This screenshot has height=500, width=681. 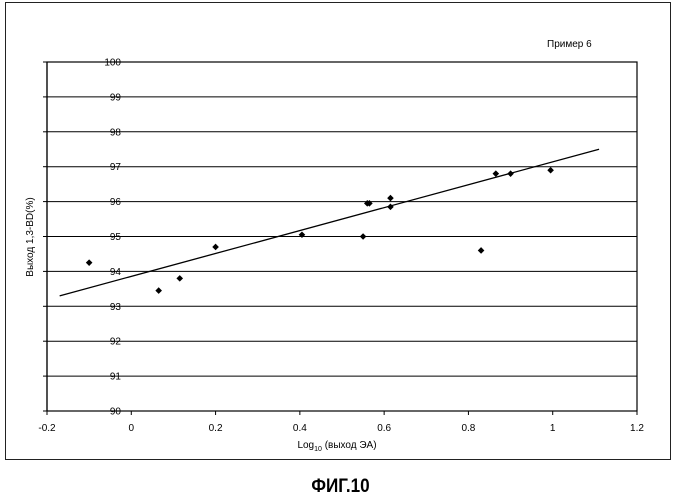 I want to click on y-tick-label: 96, so click(x=116, y=202).